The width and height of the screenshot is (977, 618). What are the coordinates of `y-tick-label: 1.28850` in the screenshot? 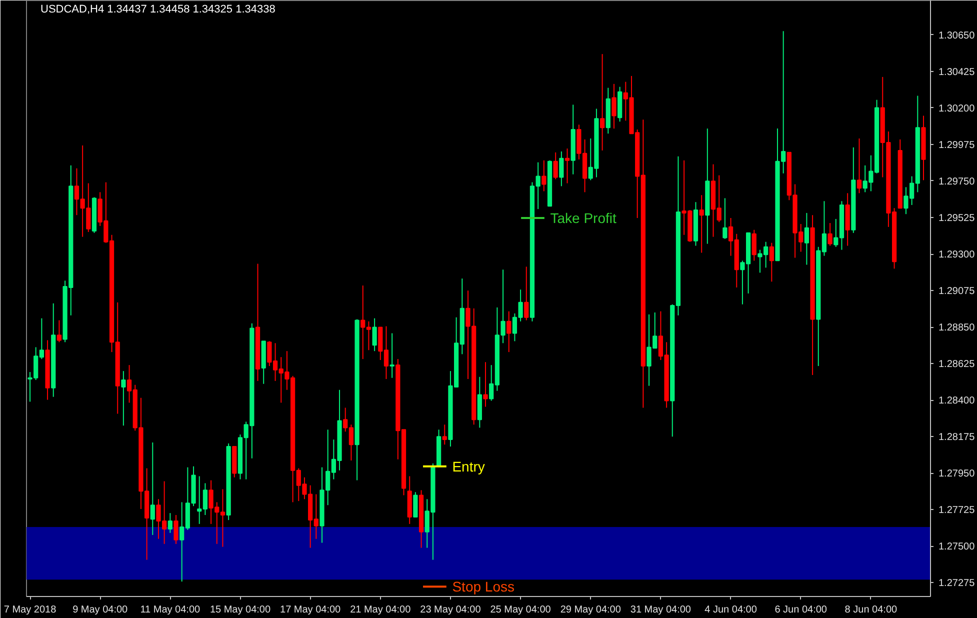 It's located at (957, 328).